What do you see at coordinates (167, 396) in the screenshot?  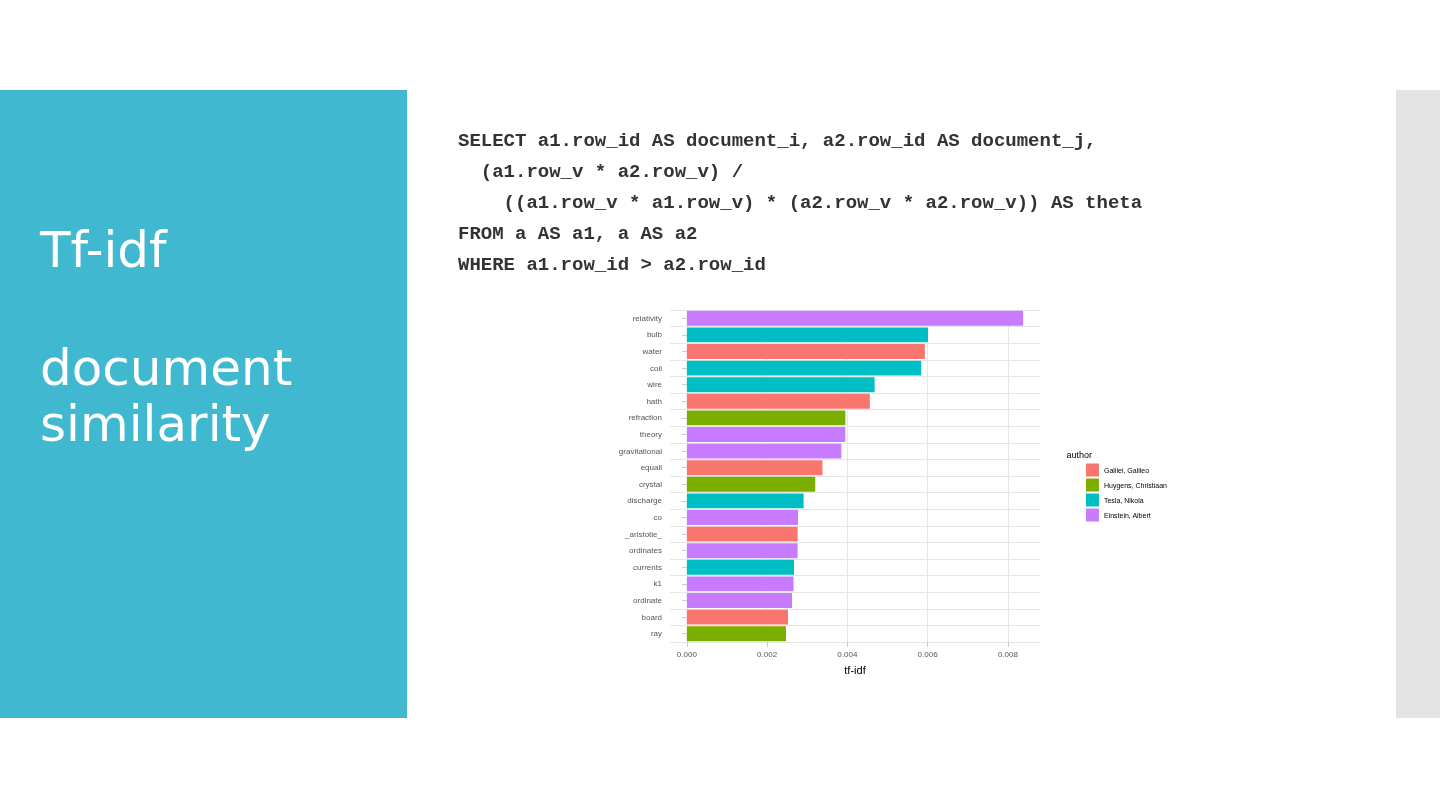 I see `text: document similarity` at bounding box center [167, 396].